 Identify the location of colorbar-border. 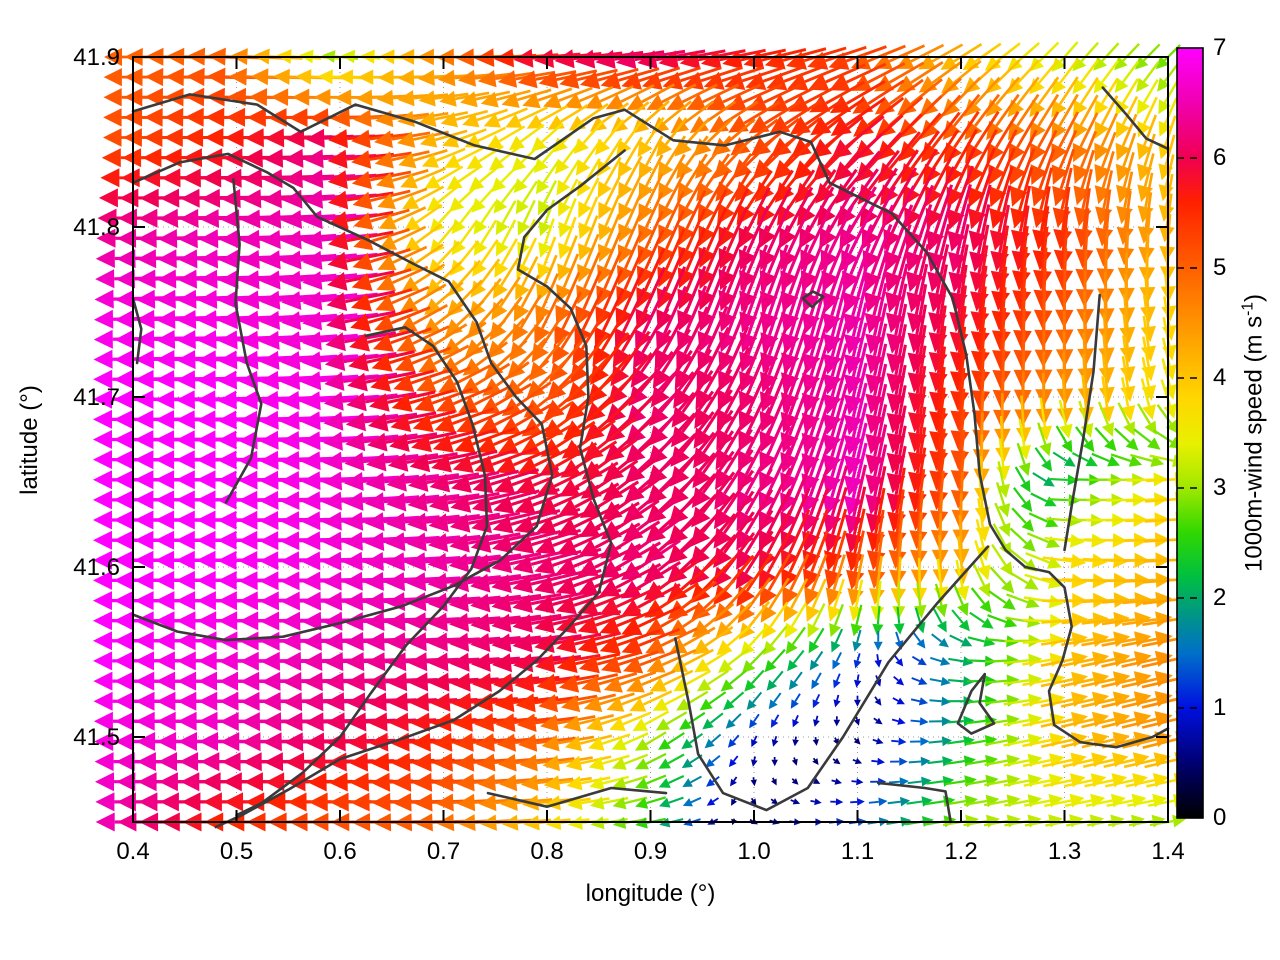
(1190, 433).